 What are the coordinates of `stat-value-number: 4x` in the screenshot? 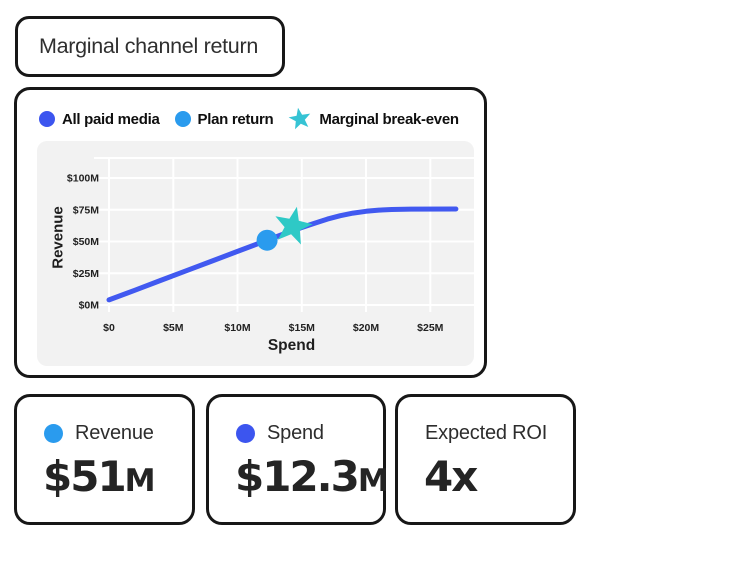 It's located at (451, 476).